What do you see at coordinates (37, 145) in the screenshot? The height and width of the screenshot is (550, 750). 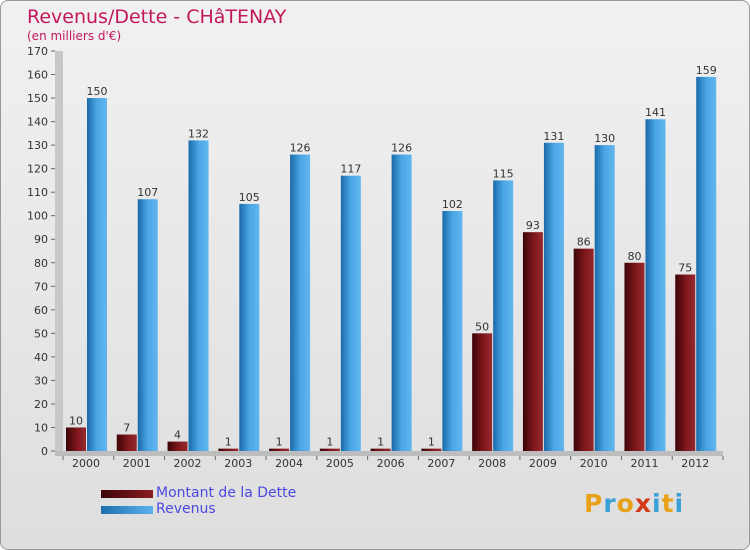 I see `y-tick-label: 130` at bounding box center [37, 145].